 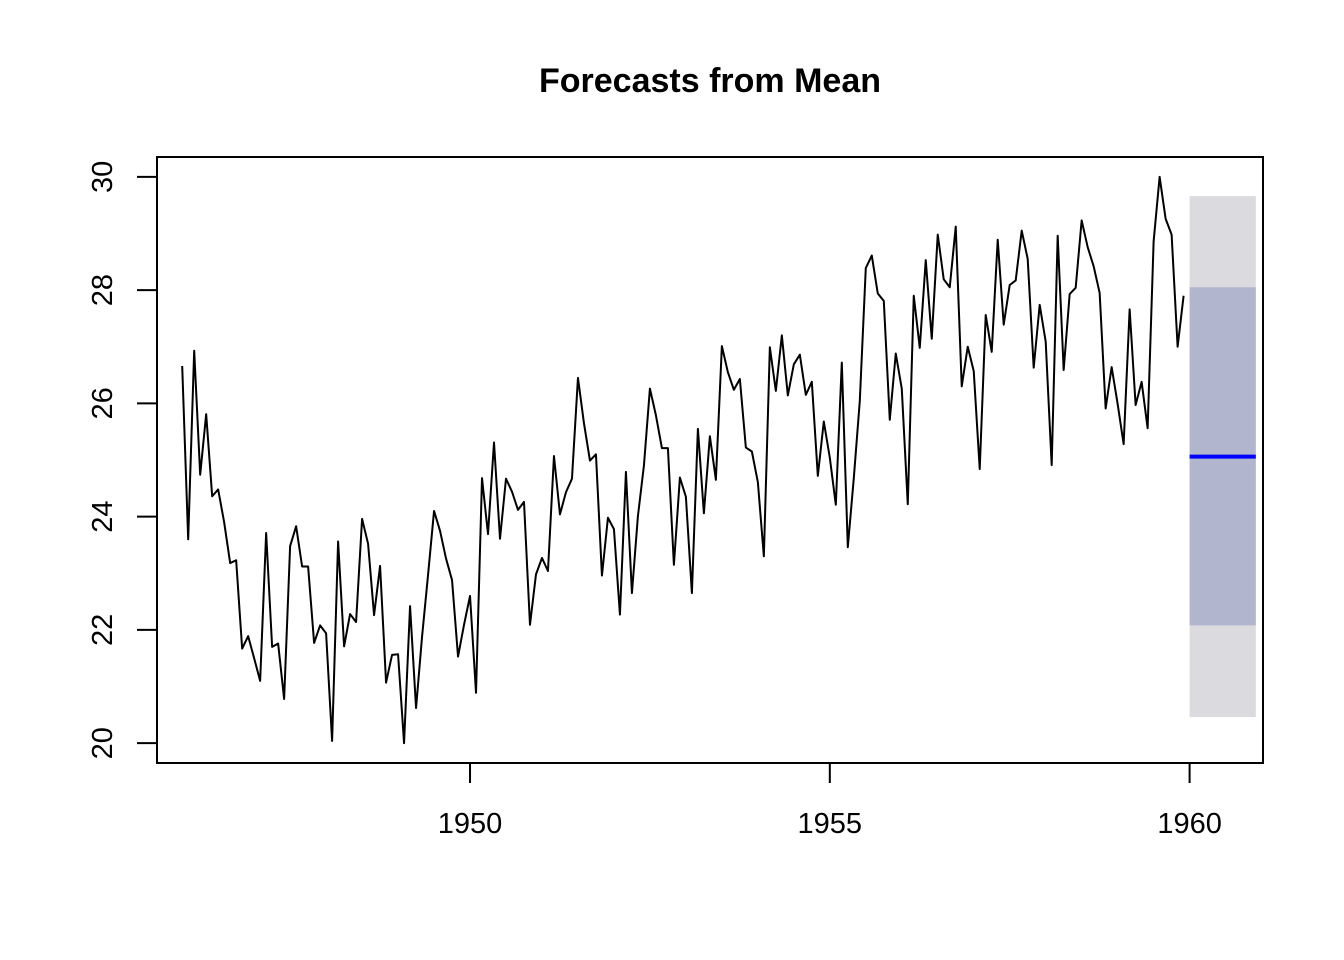 What do you see at coordinates (103, 177) in the screenshot?
I see `y-tick-label: 30` at bounding box center [103, 177].